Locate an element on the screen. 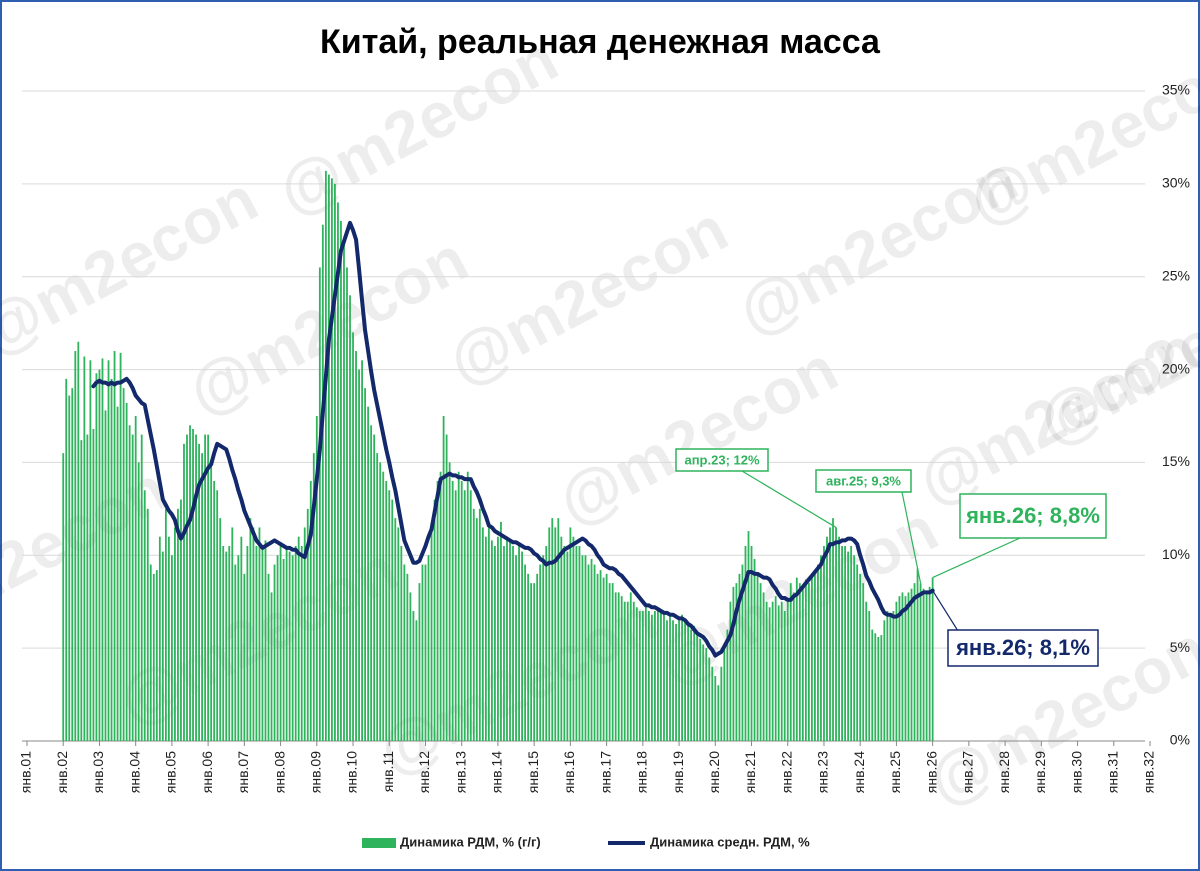  x-tick-label: янв.24 is located at coordinates (859, 772).